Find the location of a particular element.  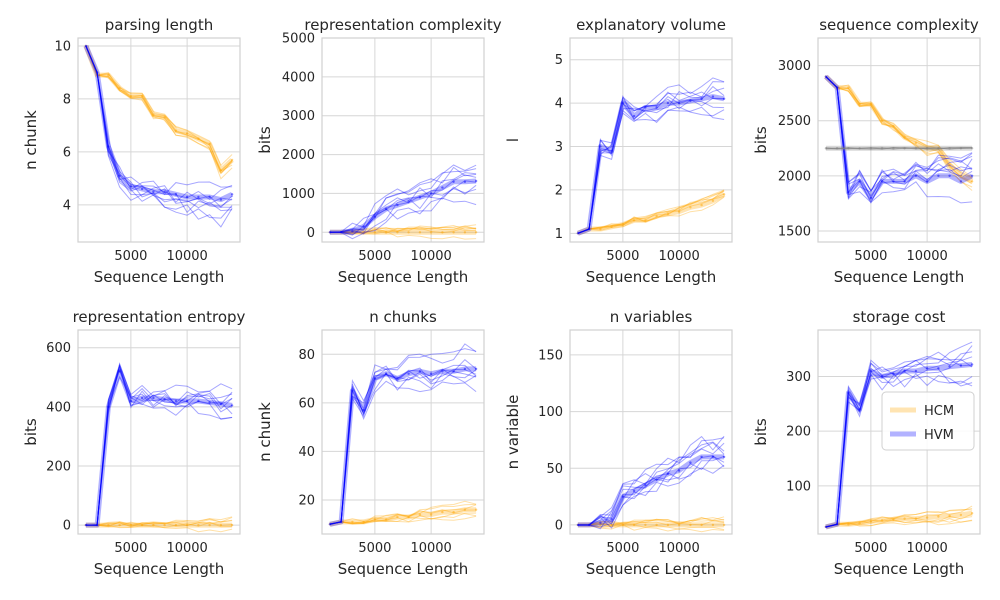

y-tick-label: 0 is located at coordinates (559, 525).